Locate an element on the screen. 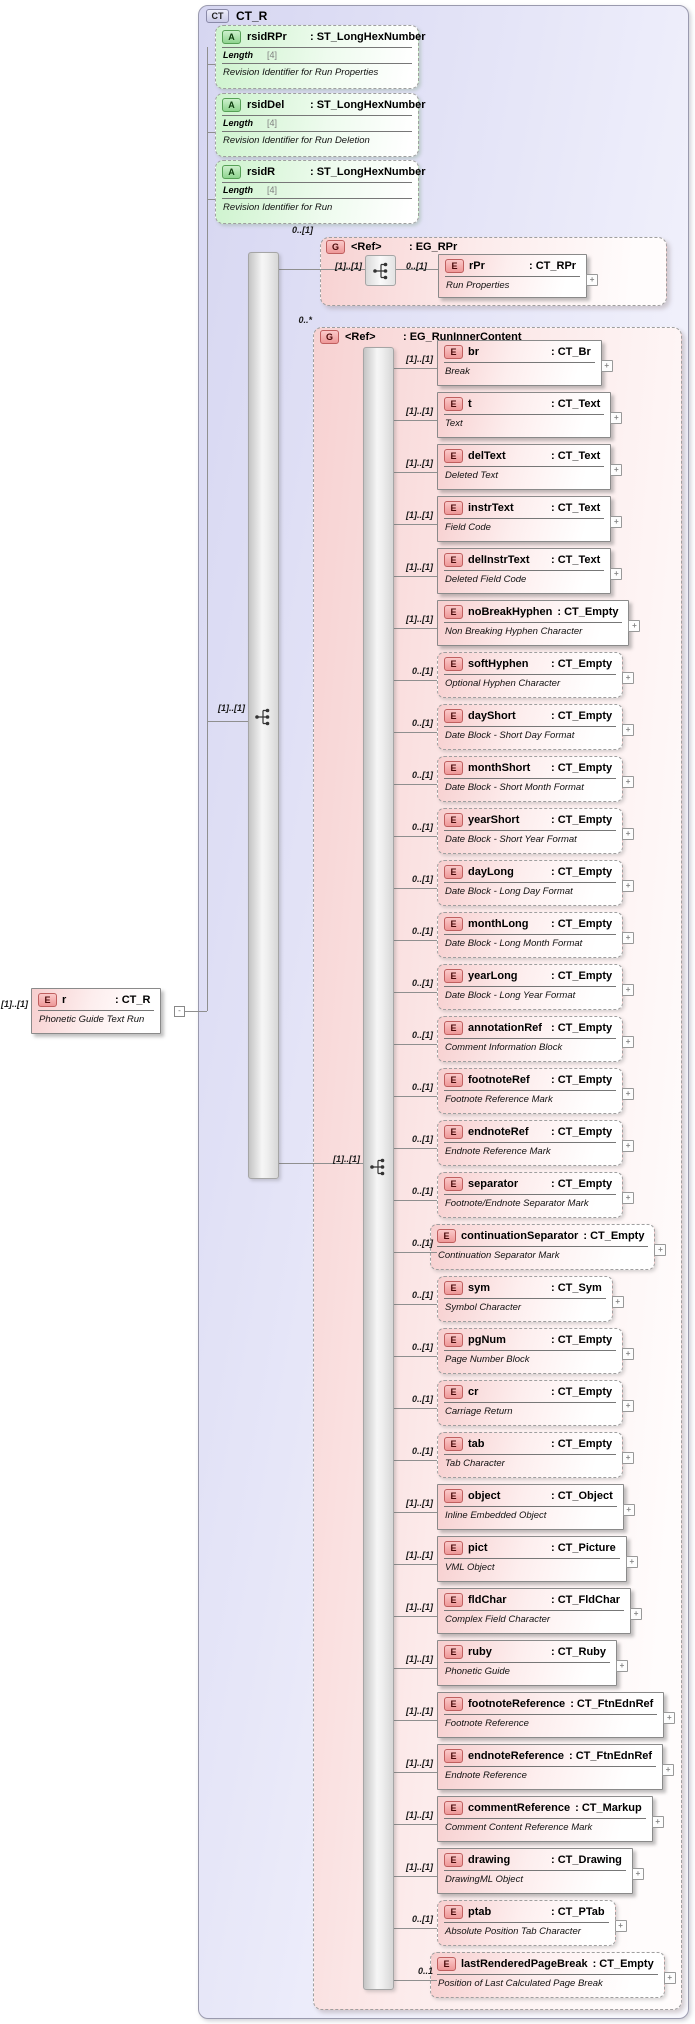 The image size is (695, 2024). element-type: : CT_Empty is located at coordinates (614, 1236).